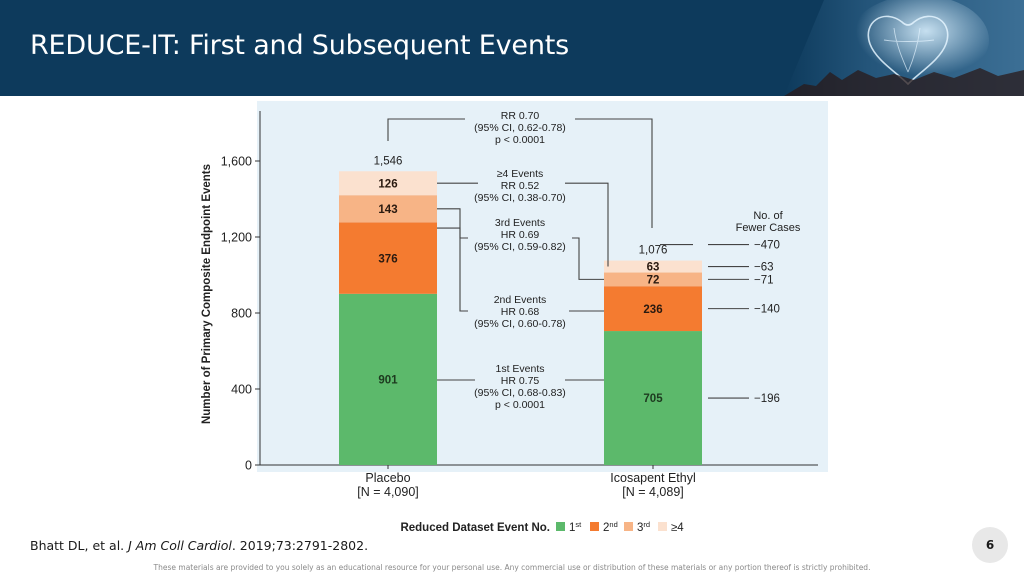 Image resolution: width=1024 pixels, height=576 pixels. Describe the element at coordinates (628, 526) in the screenshot. I see `legend-swatch-third` at that location.